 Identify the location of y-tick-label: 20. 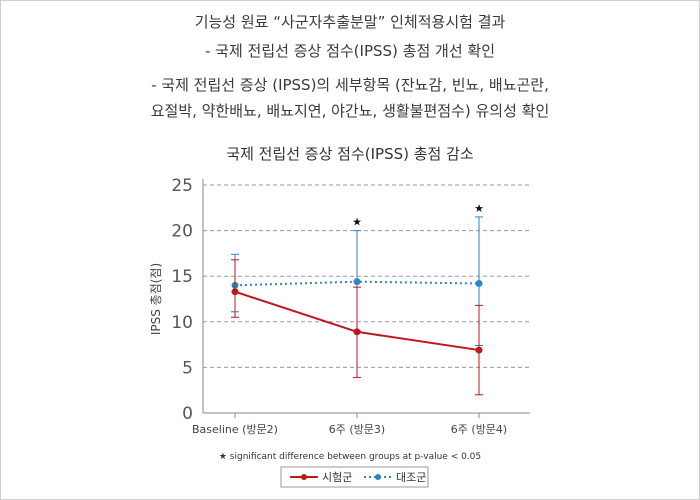
(182, 232).